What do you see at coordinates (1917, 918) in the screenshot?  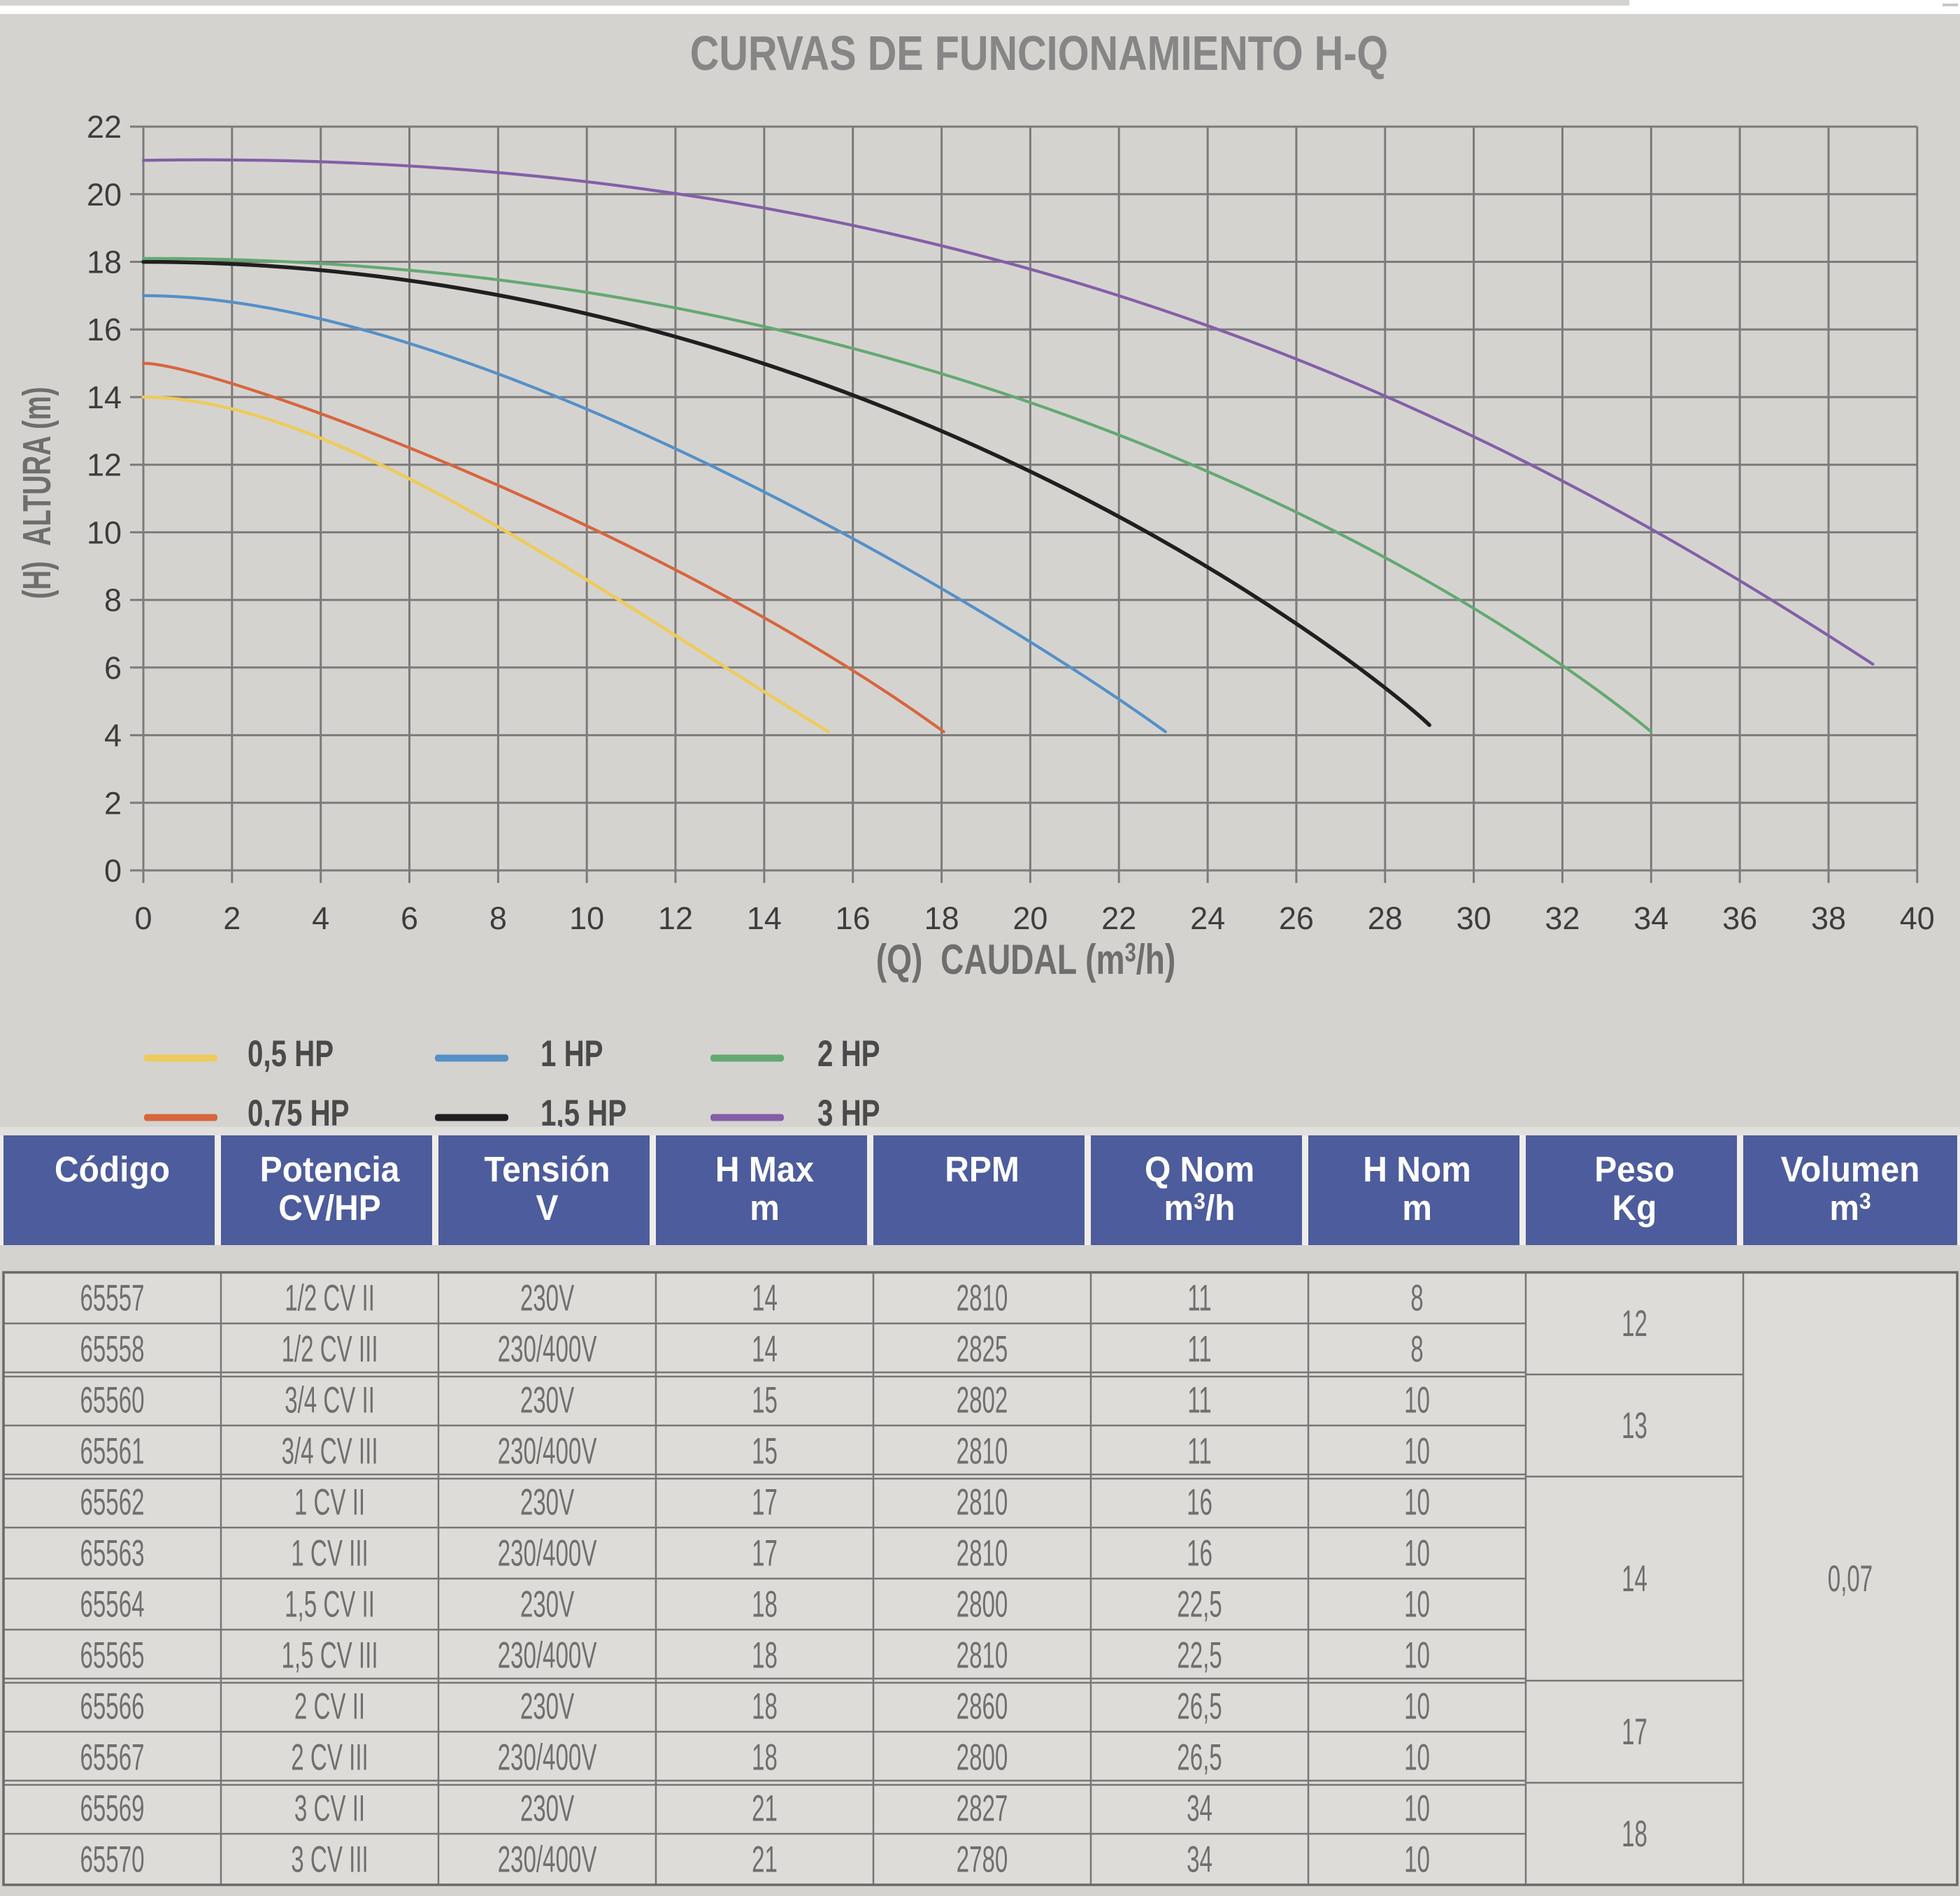 I see `svg-text: 40` at bounding box center [1917, 918].